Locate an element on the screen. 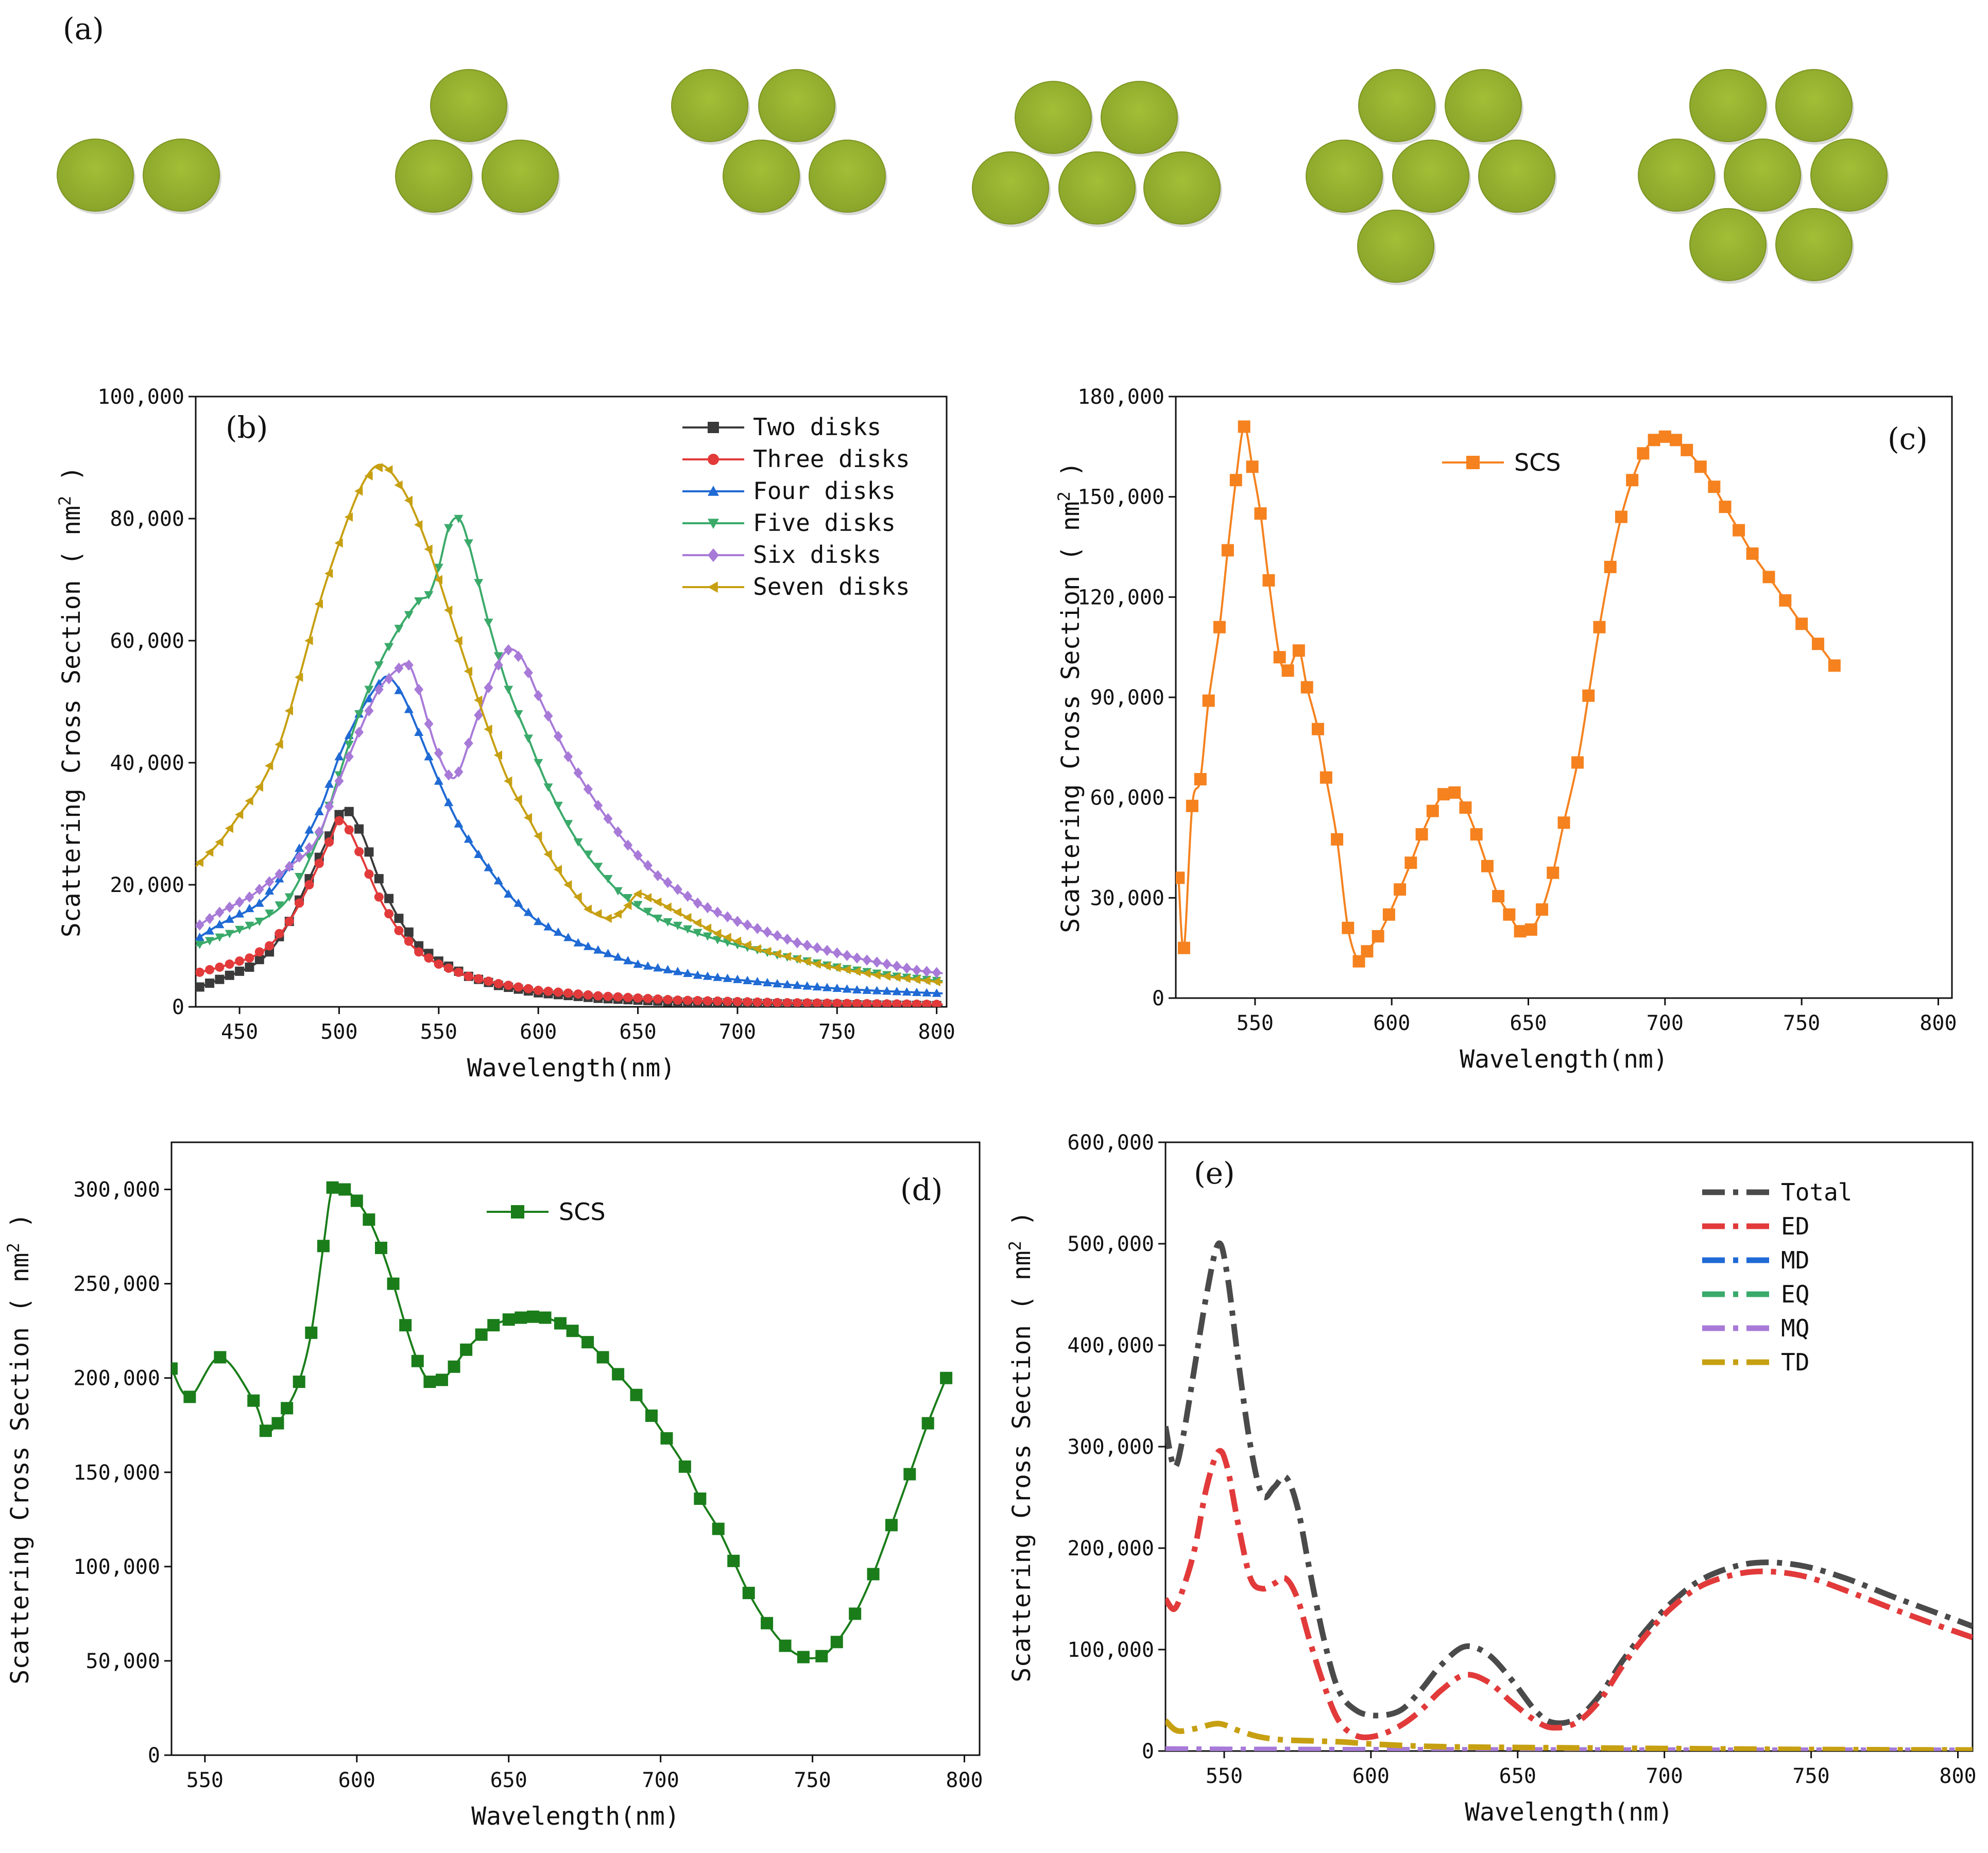  legend-label: Total is located at coordinates (1816, 1192).